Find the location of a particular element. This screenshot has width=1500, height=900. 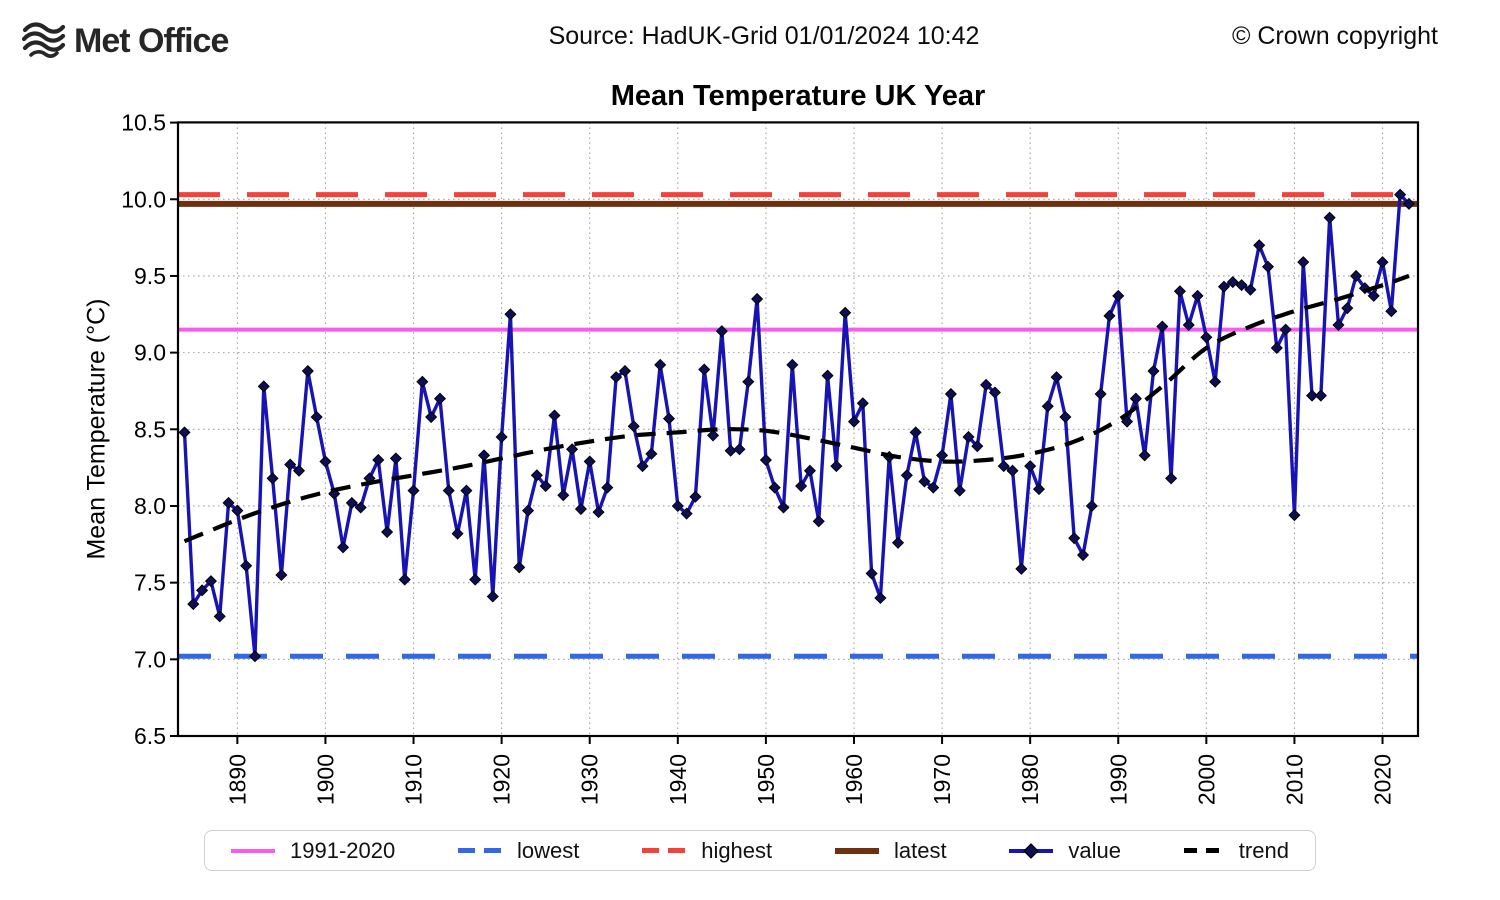

legend-item-average: 1991-2020 is located at coordinates (313, 851).